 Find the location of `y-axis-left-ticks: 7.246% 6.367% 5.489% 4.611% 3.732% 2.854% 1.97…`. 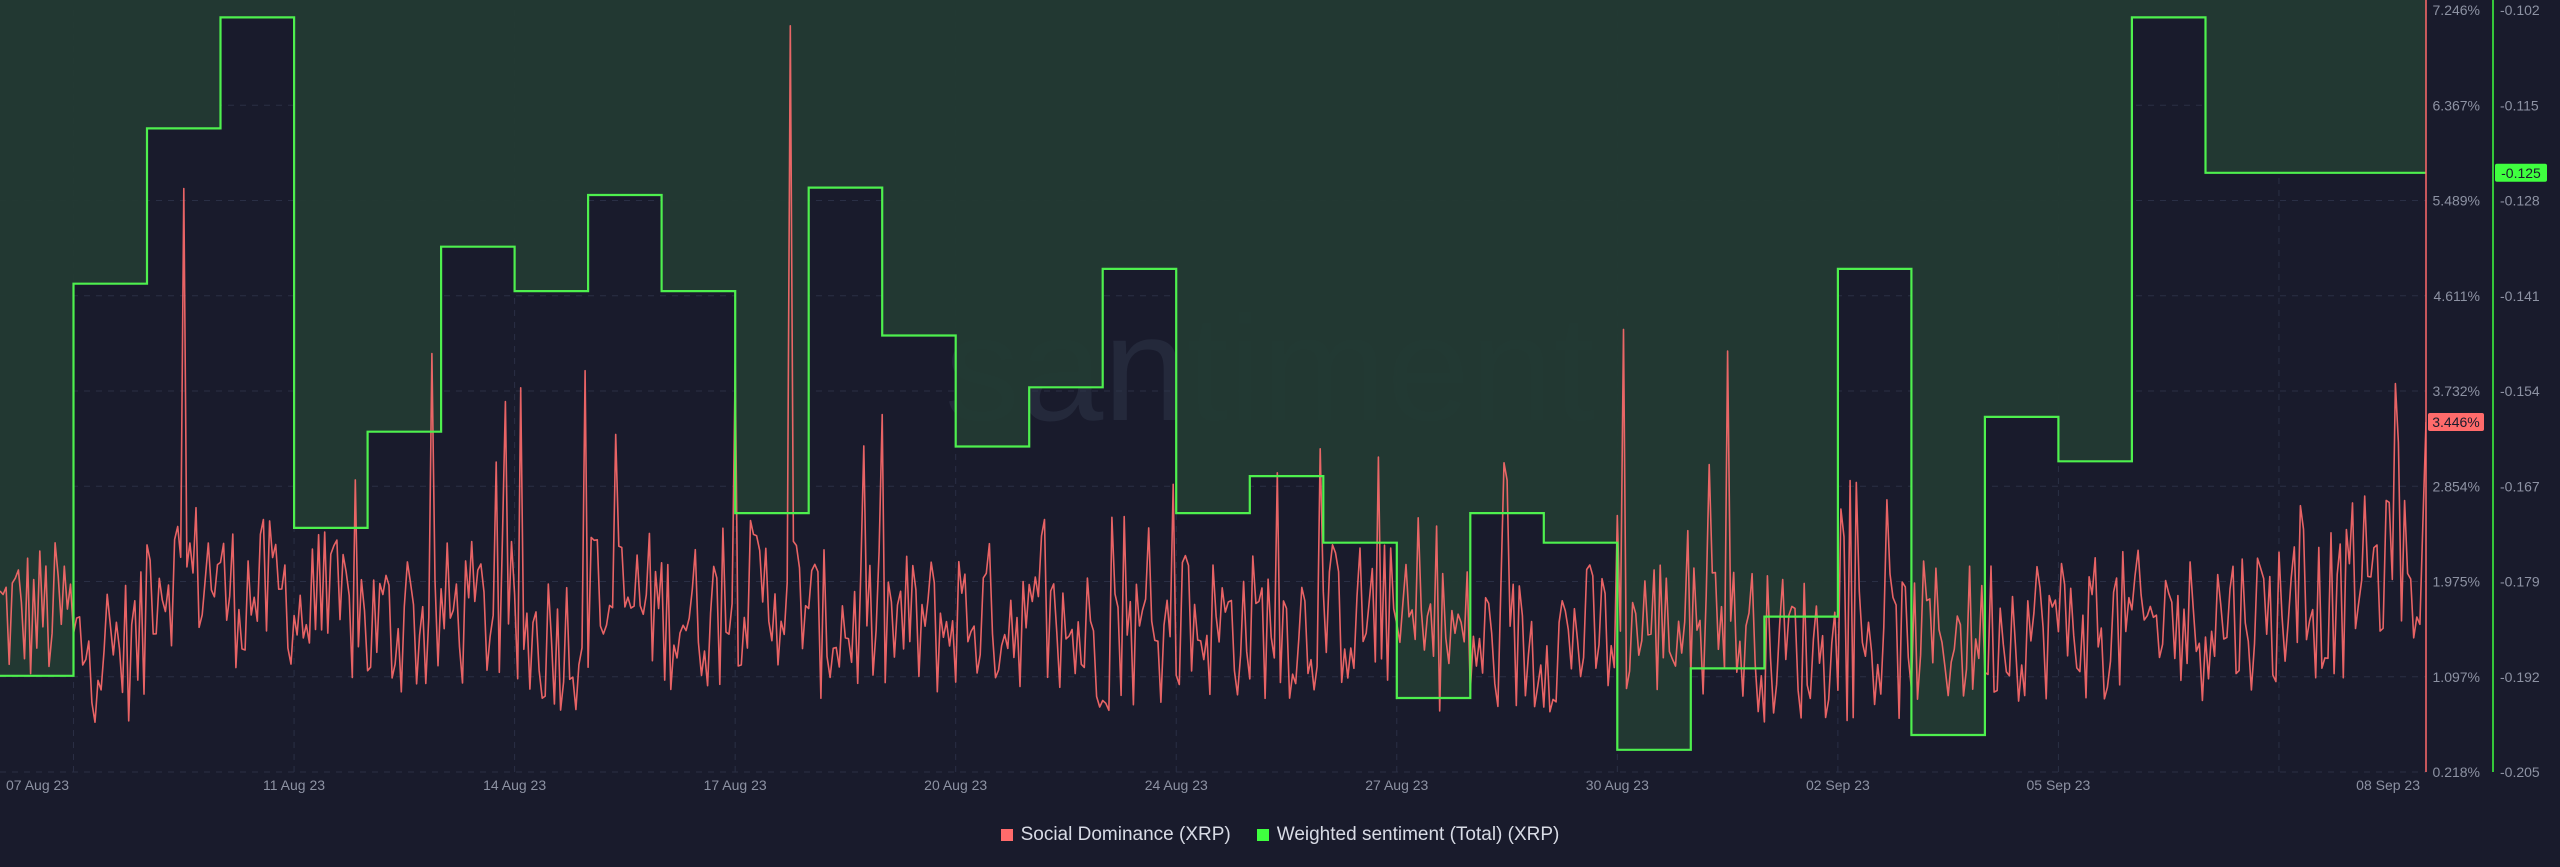

y-axis-left-ticks: 7.246% 6.367% 5.489% 4.611% 3.732% 2.854% 1.97… is located at coordinates (2456, 391).